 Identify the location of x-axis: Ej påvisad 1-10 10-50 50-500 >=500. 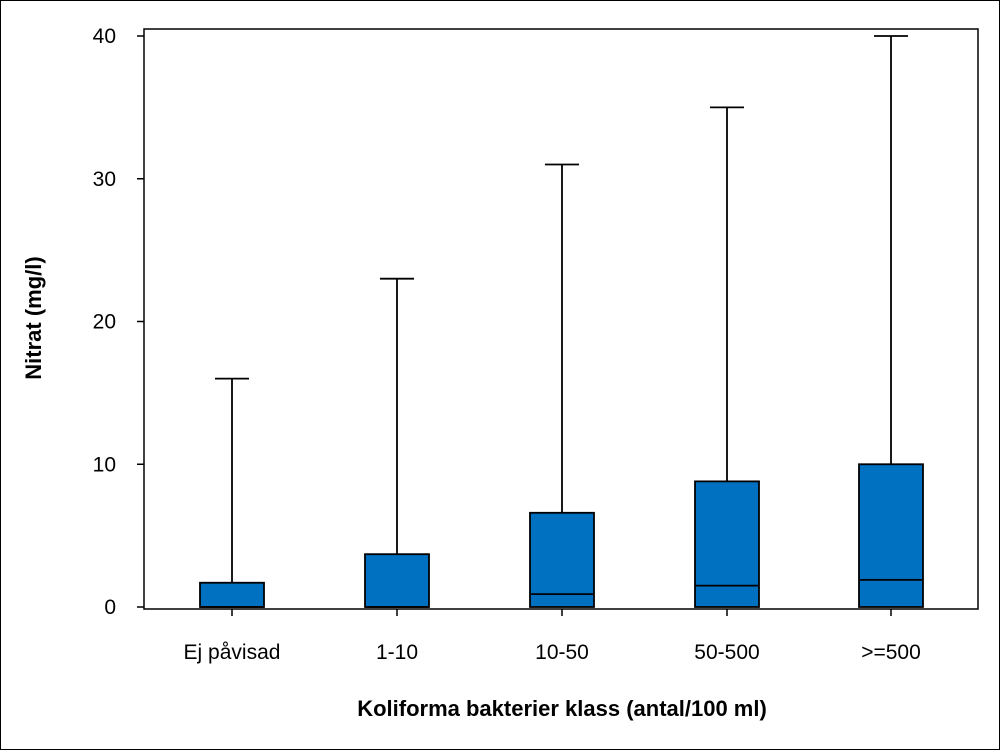
(552, 636).